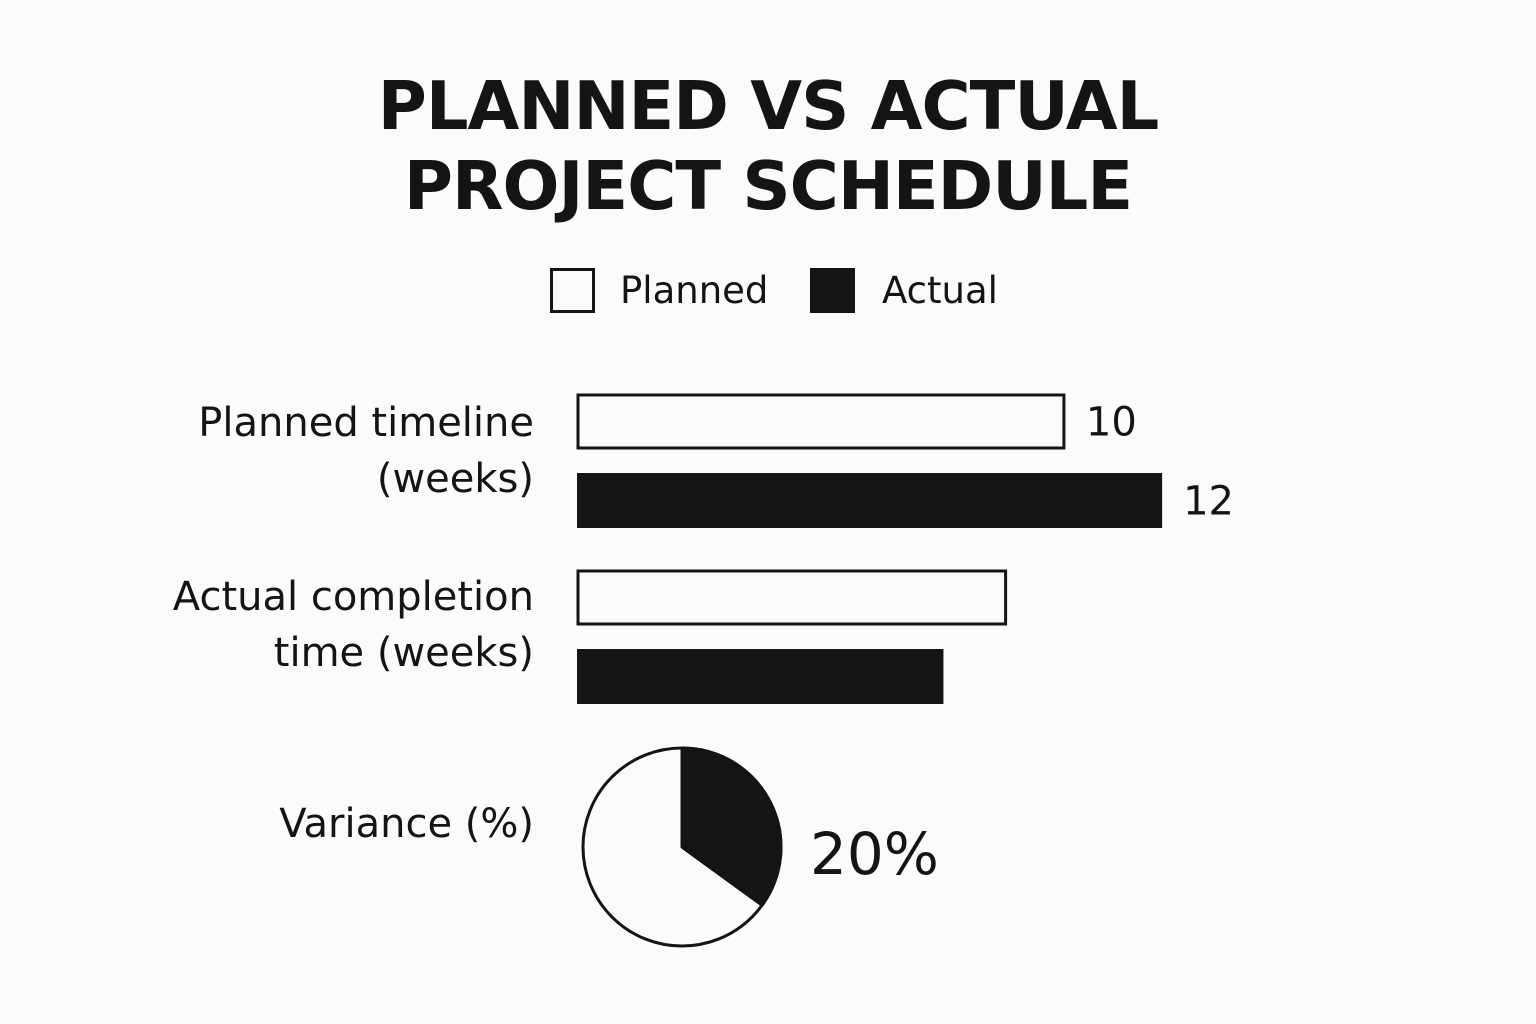  What do you see at coordinates (1111, 423) in the screenshot?
I see `value-label-planned-1: 10` at bounding box center [1111, 423].